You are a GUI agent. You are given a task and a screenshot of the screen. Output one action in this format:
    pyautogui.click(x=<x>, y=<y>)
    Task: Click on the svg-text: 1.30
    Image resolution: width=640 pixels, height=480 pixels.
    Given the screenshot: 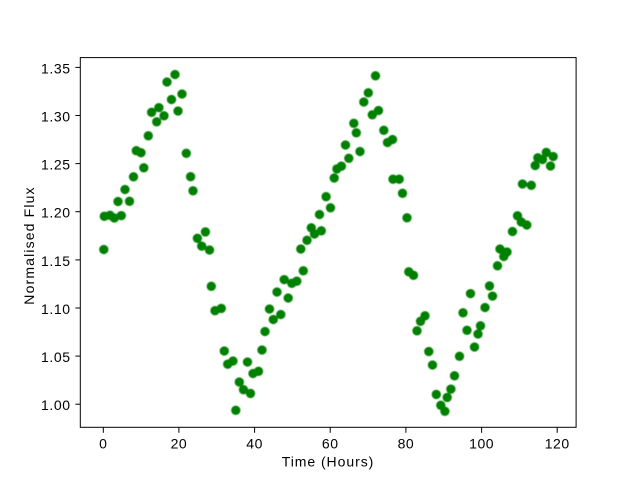 What is the action you would take?
    pyautogui.click(x=56, y=117)
    